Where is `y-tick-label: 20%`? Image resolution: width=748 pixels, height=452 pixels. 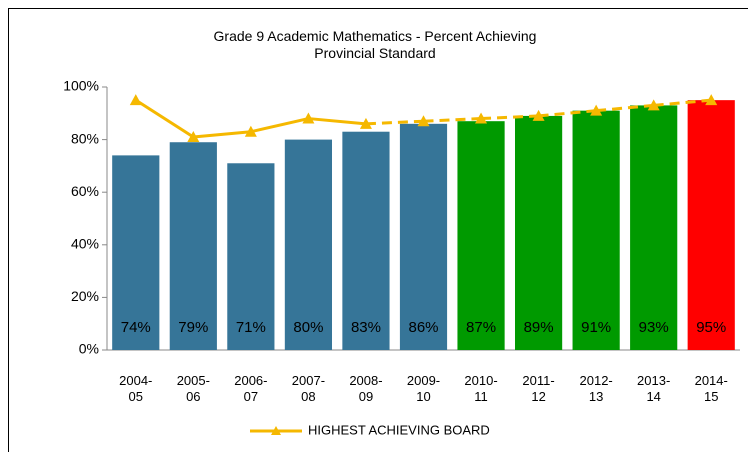
y-tick-label: 20% is located at coordinates (85, 296).